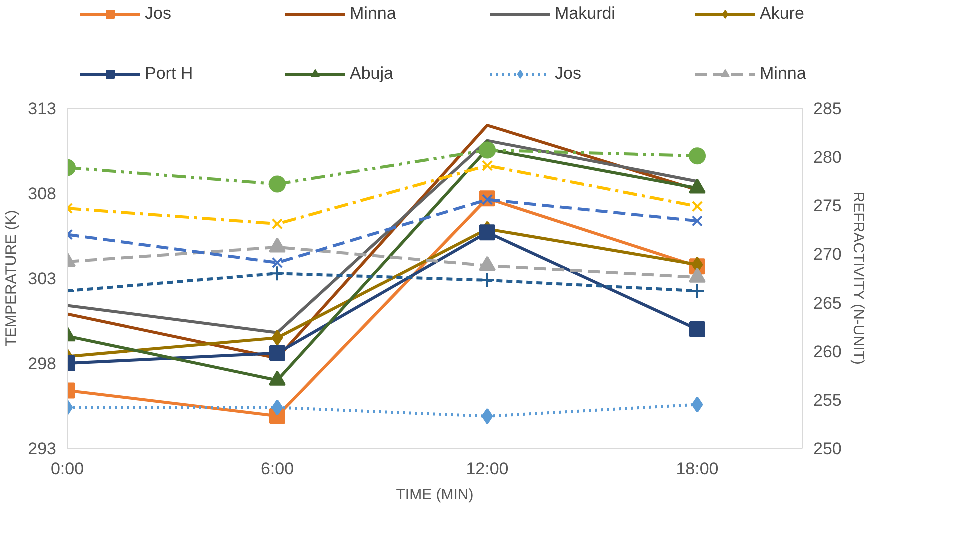  Describe the element at coordinates (42, 279) in the screenshot. I see `y-tick-label: 303` at that location.